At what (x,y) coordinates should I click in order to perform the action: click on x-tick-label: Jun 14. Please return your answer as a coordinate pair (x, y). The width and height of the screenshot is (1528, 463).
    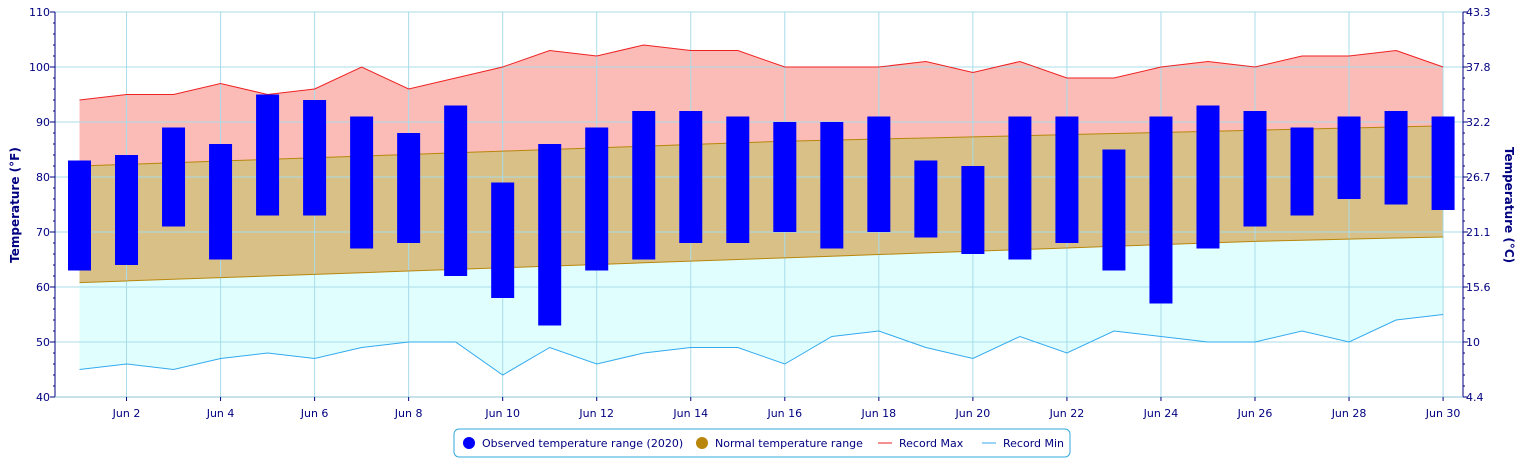
    Looking at the image, I should click on (690, 413).